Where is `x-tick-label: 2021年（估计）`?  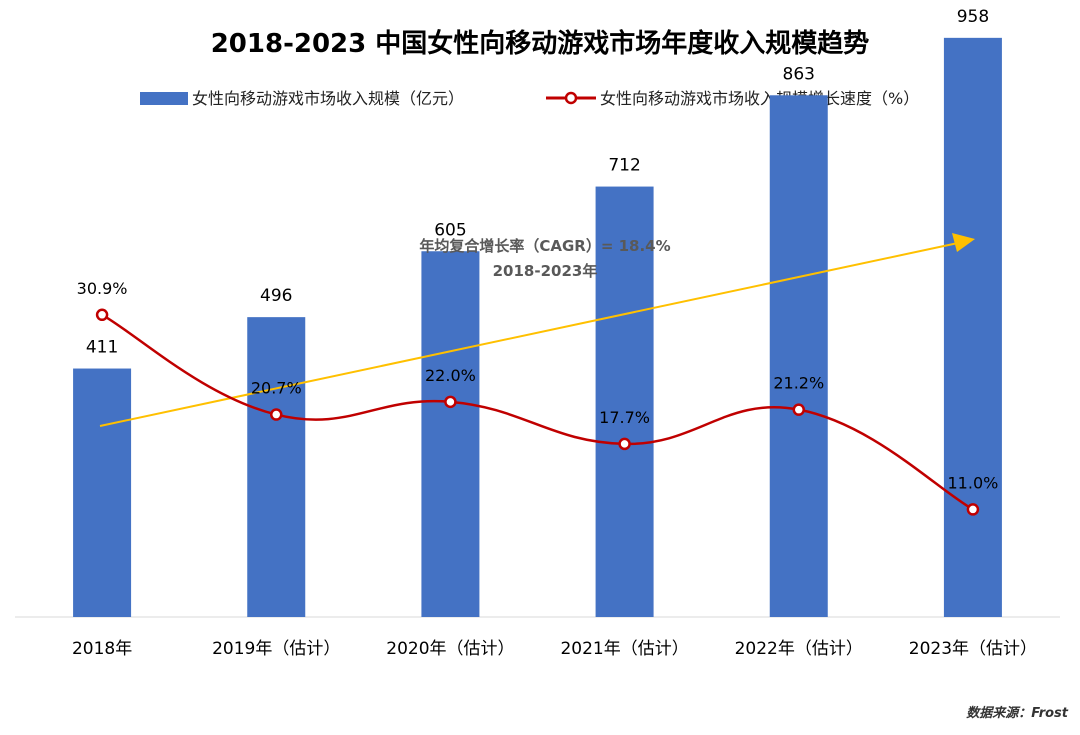
x-tick-label: 2021年（估计） is located at coordinates (624, 649).